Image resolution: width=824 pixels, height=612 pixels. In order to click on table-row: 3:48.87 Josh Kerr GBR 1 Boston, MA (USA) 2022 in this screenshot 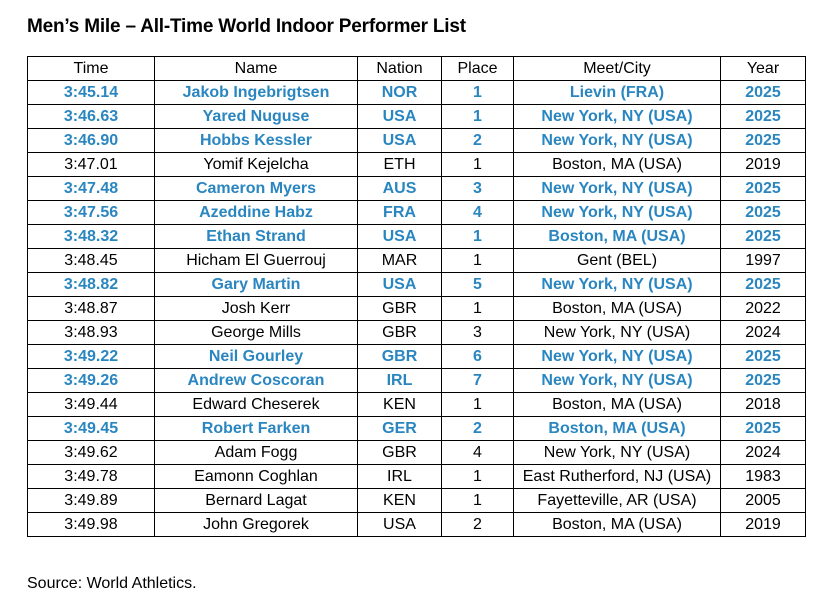, I will do `click(416, 308)`.